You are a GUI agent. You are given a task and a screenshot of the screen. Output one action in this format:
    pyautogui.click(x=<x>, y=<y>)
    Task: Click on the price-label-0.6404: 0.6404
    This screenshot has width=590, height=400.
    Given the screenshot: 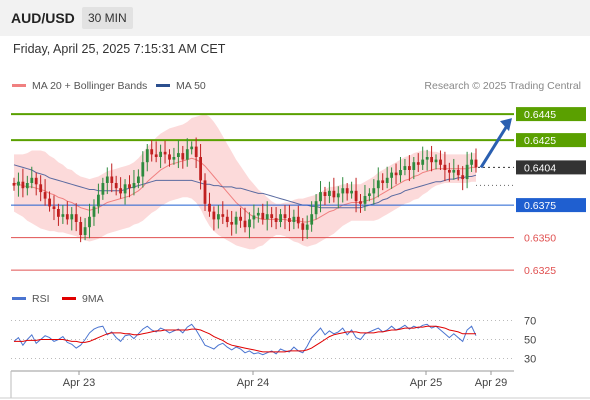 What is the action you would take?
    pyautogui.click(x=540, y=168)
    